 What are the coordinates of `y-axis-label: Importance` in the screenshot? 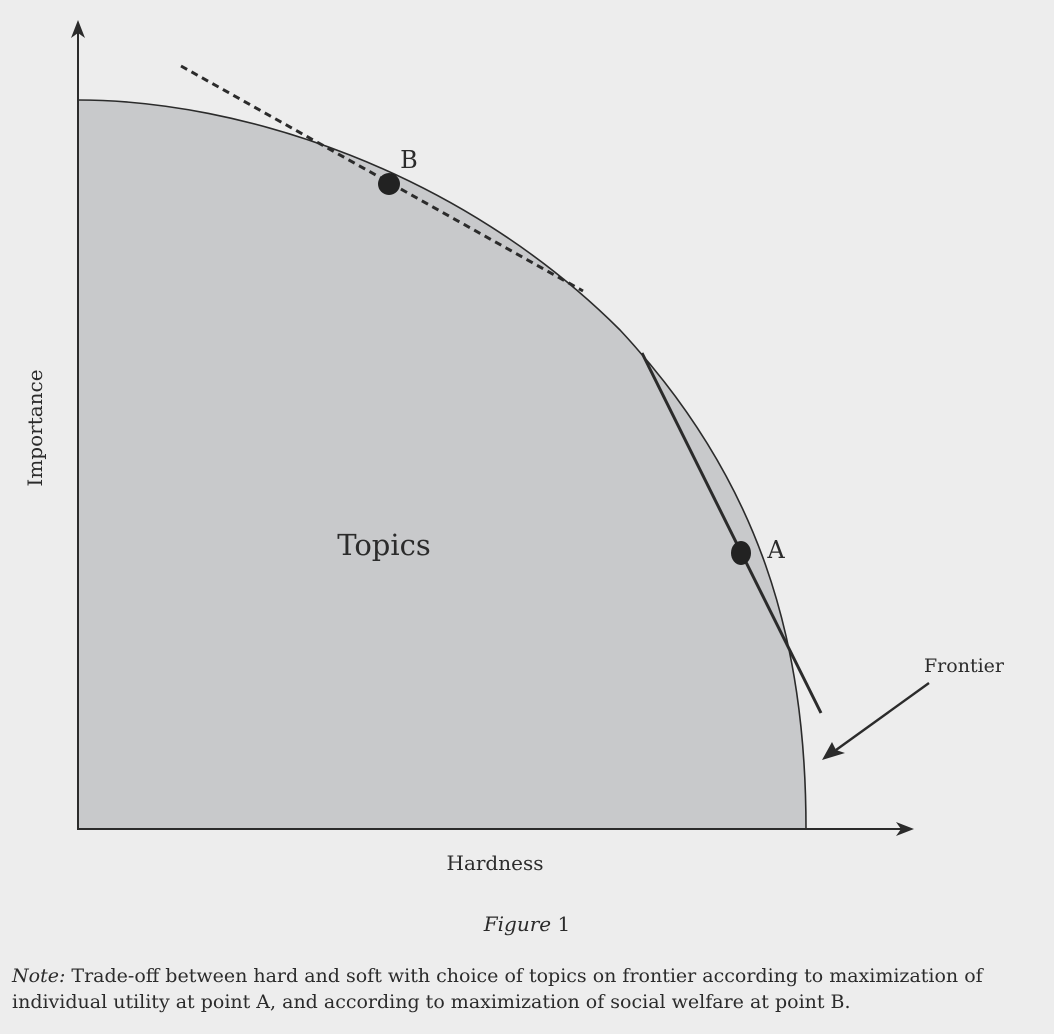 It's located at (35, 427).